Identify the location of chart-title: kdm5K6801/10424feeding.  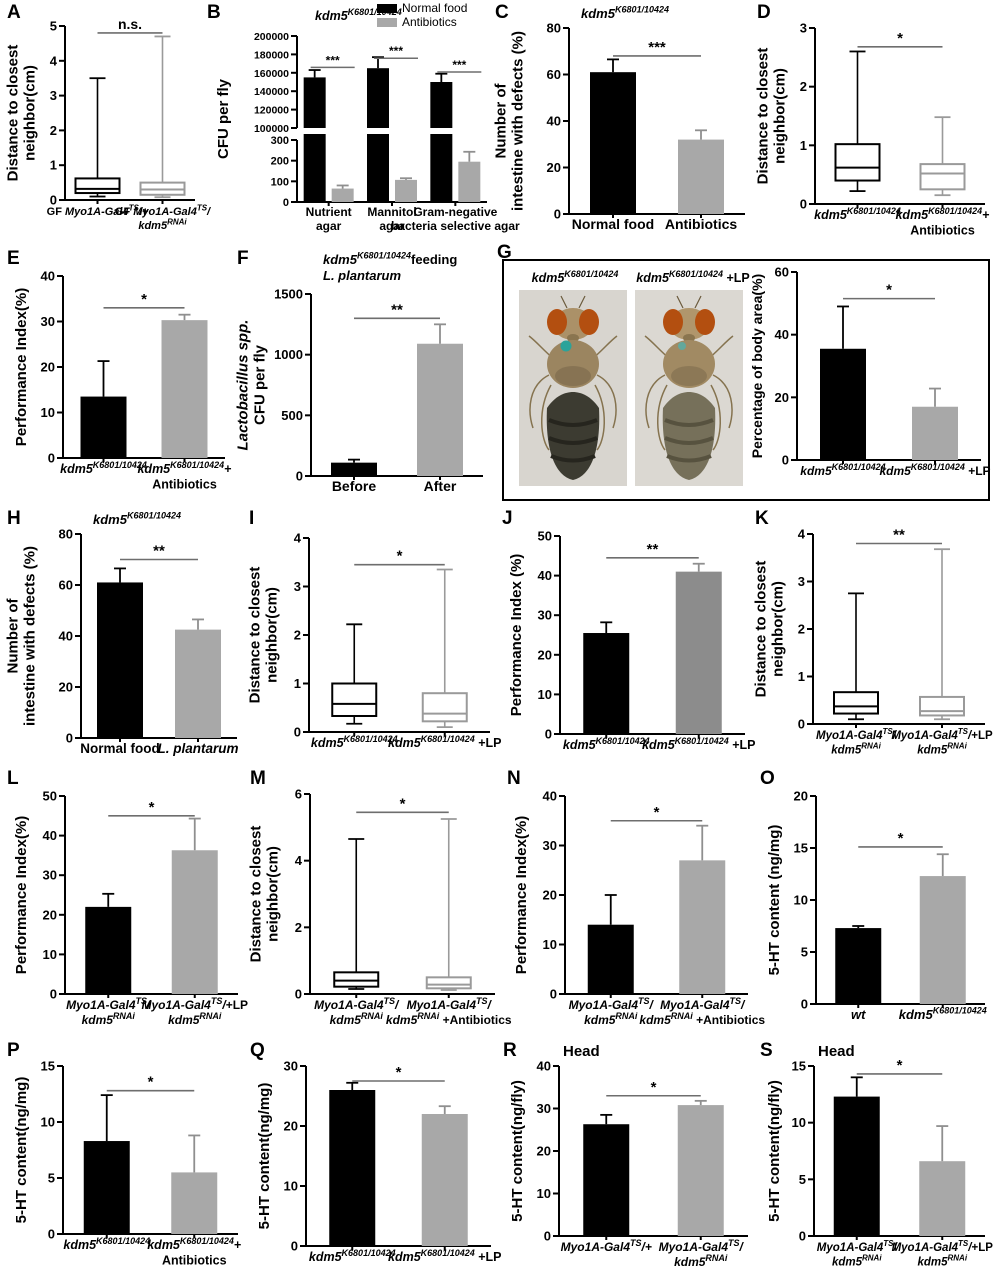
(390, 259).